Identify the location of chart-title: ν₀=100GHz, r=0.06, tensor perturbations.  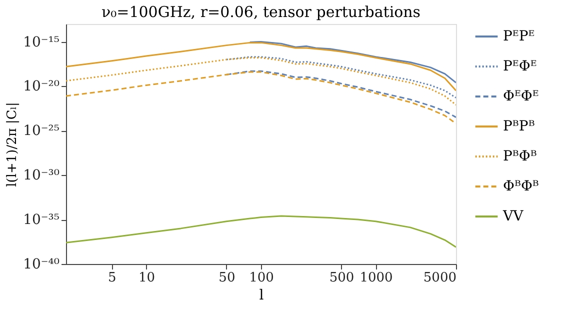
(261, 12).